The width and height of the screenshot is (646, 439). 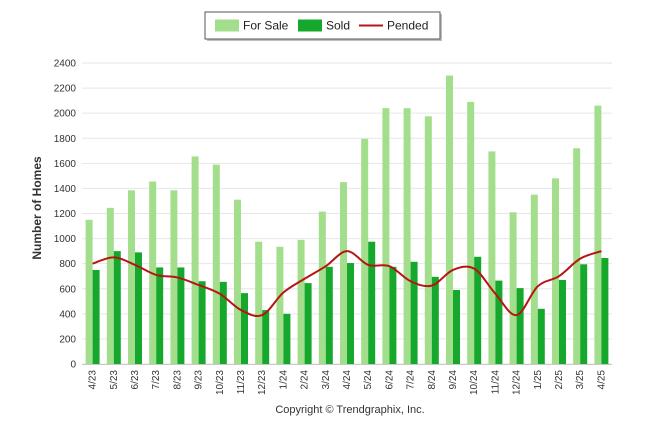 What do you see at coordinates (65, 114) in the screenshot?
I see `y-tick-label: 2000` at bounding box center [65, 114].